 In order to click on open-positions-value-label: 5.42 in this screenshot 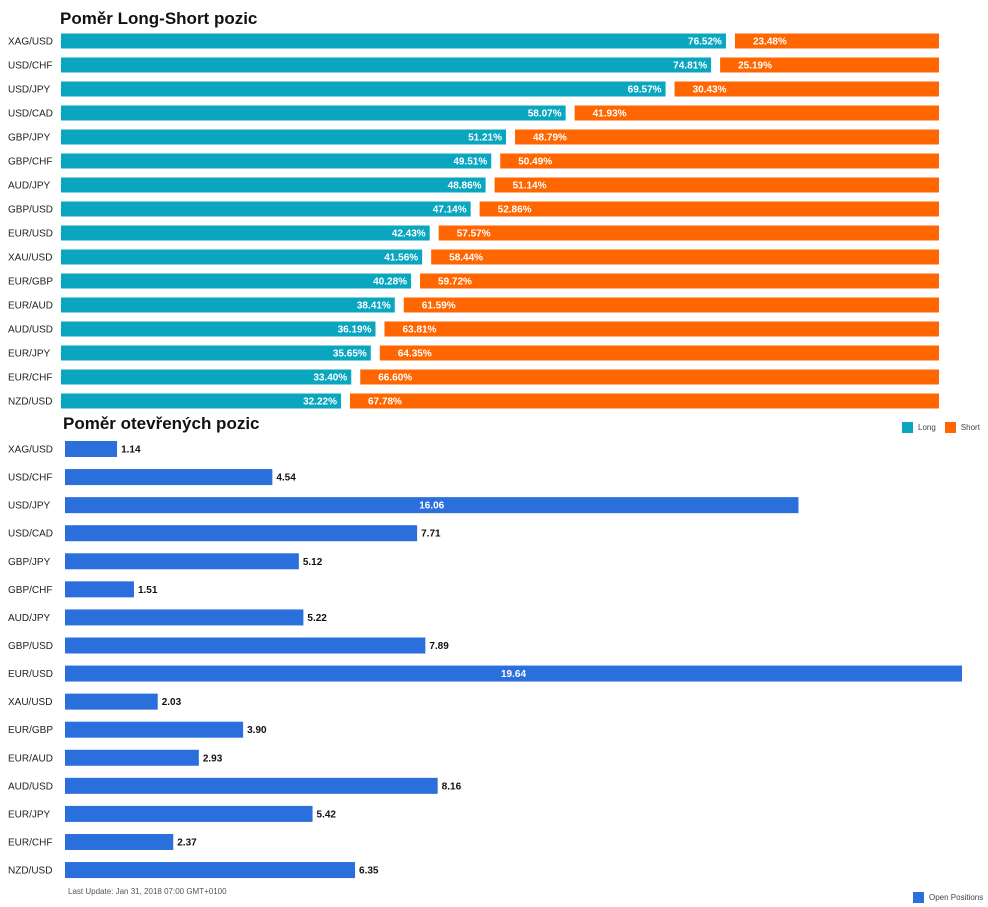, I will do `click(327, 814)`.